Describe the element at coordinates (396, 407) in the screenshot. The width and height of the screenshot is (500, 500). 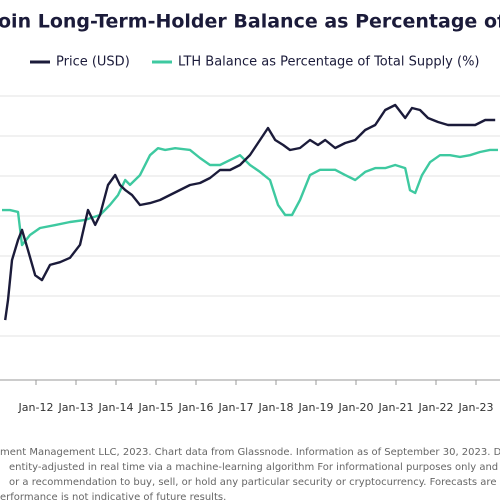
I see `x-tick-label: Jan-21` at that location.